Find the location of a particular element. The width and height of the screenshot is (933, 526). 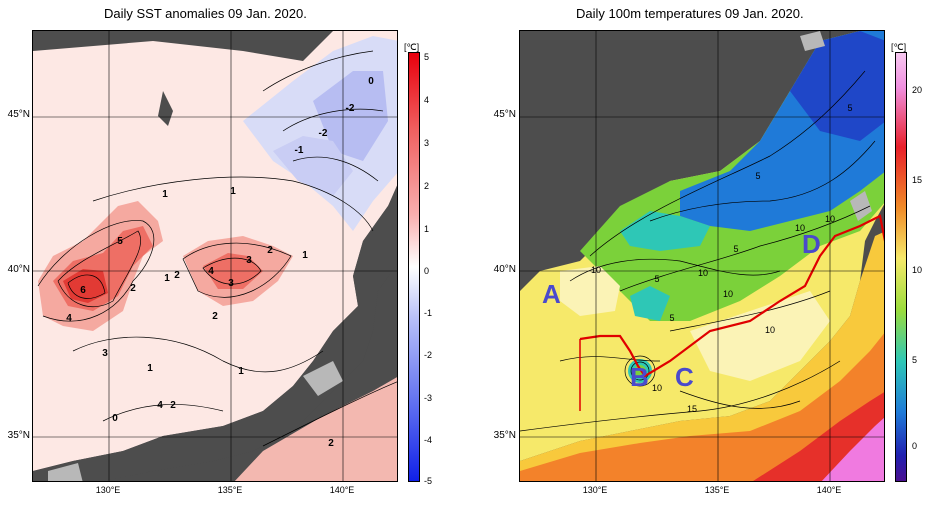

colorbar-tick: -3 is located at coordinates (428, 398).